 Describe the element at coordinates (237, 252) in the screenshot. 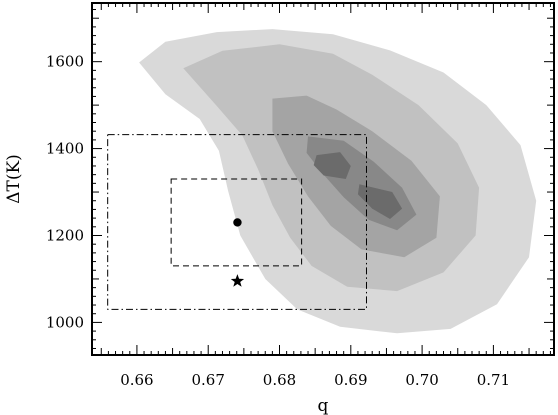

I see `marker-layer` at that location.